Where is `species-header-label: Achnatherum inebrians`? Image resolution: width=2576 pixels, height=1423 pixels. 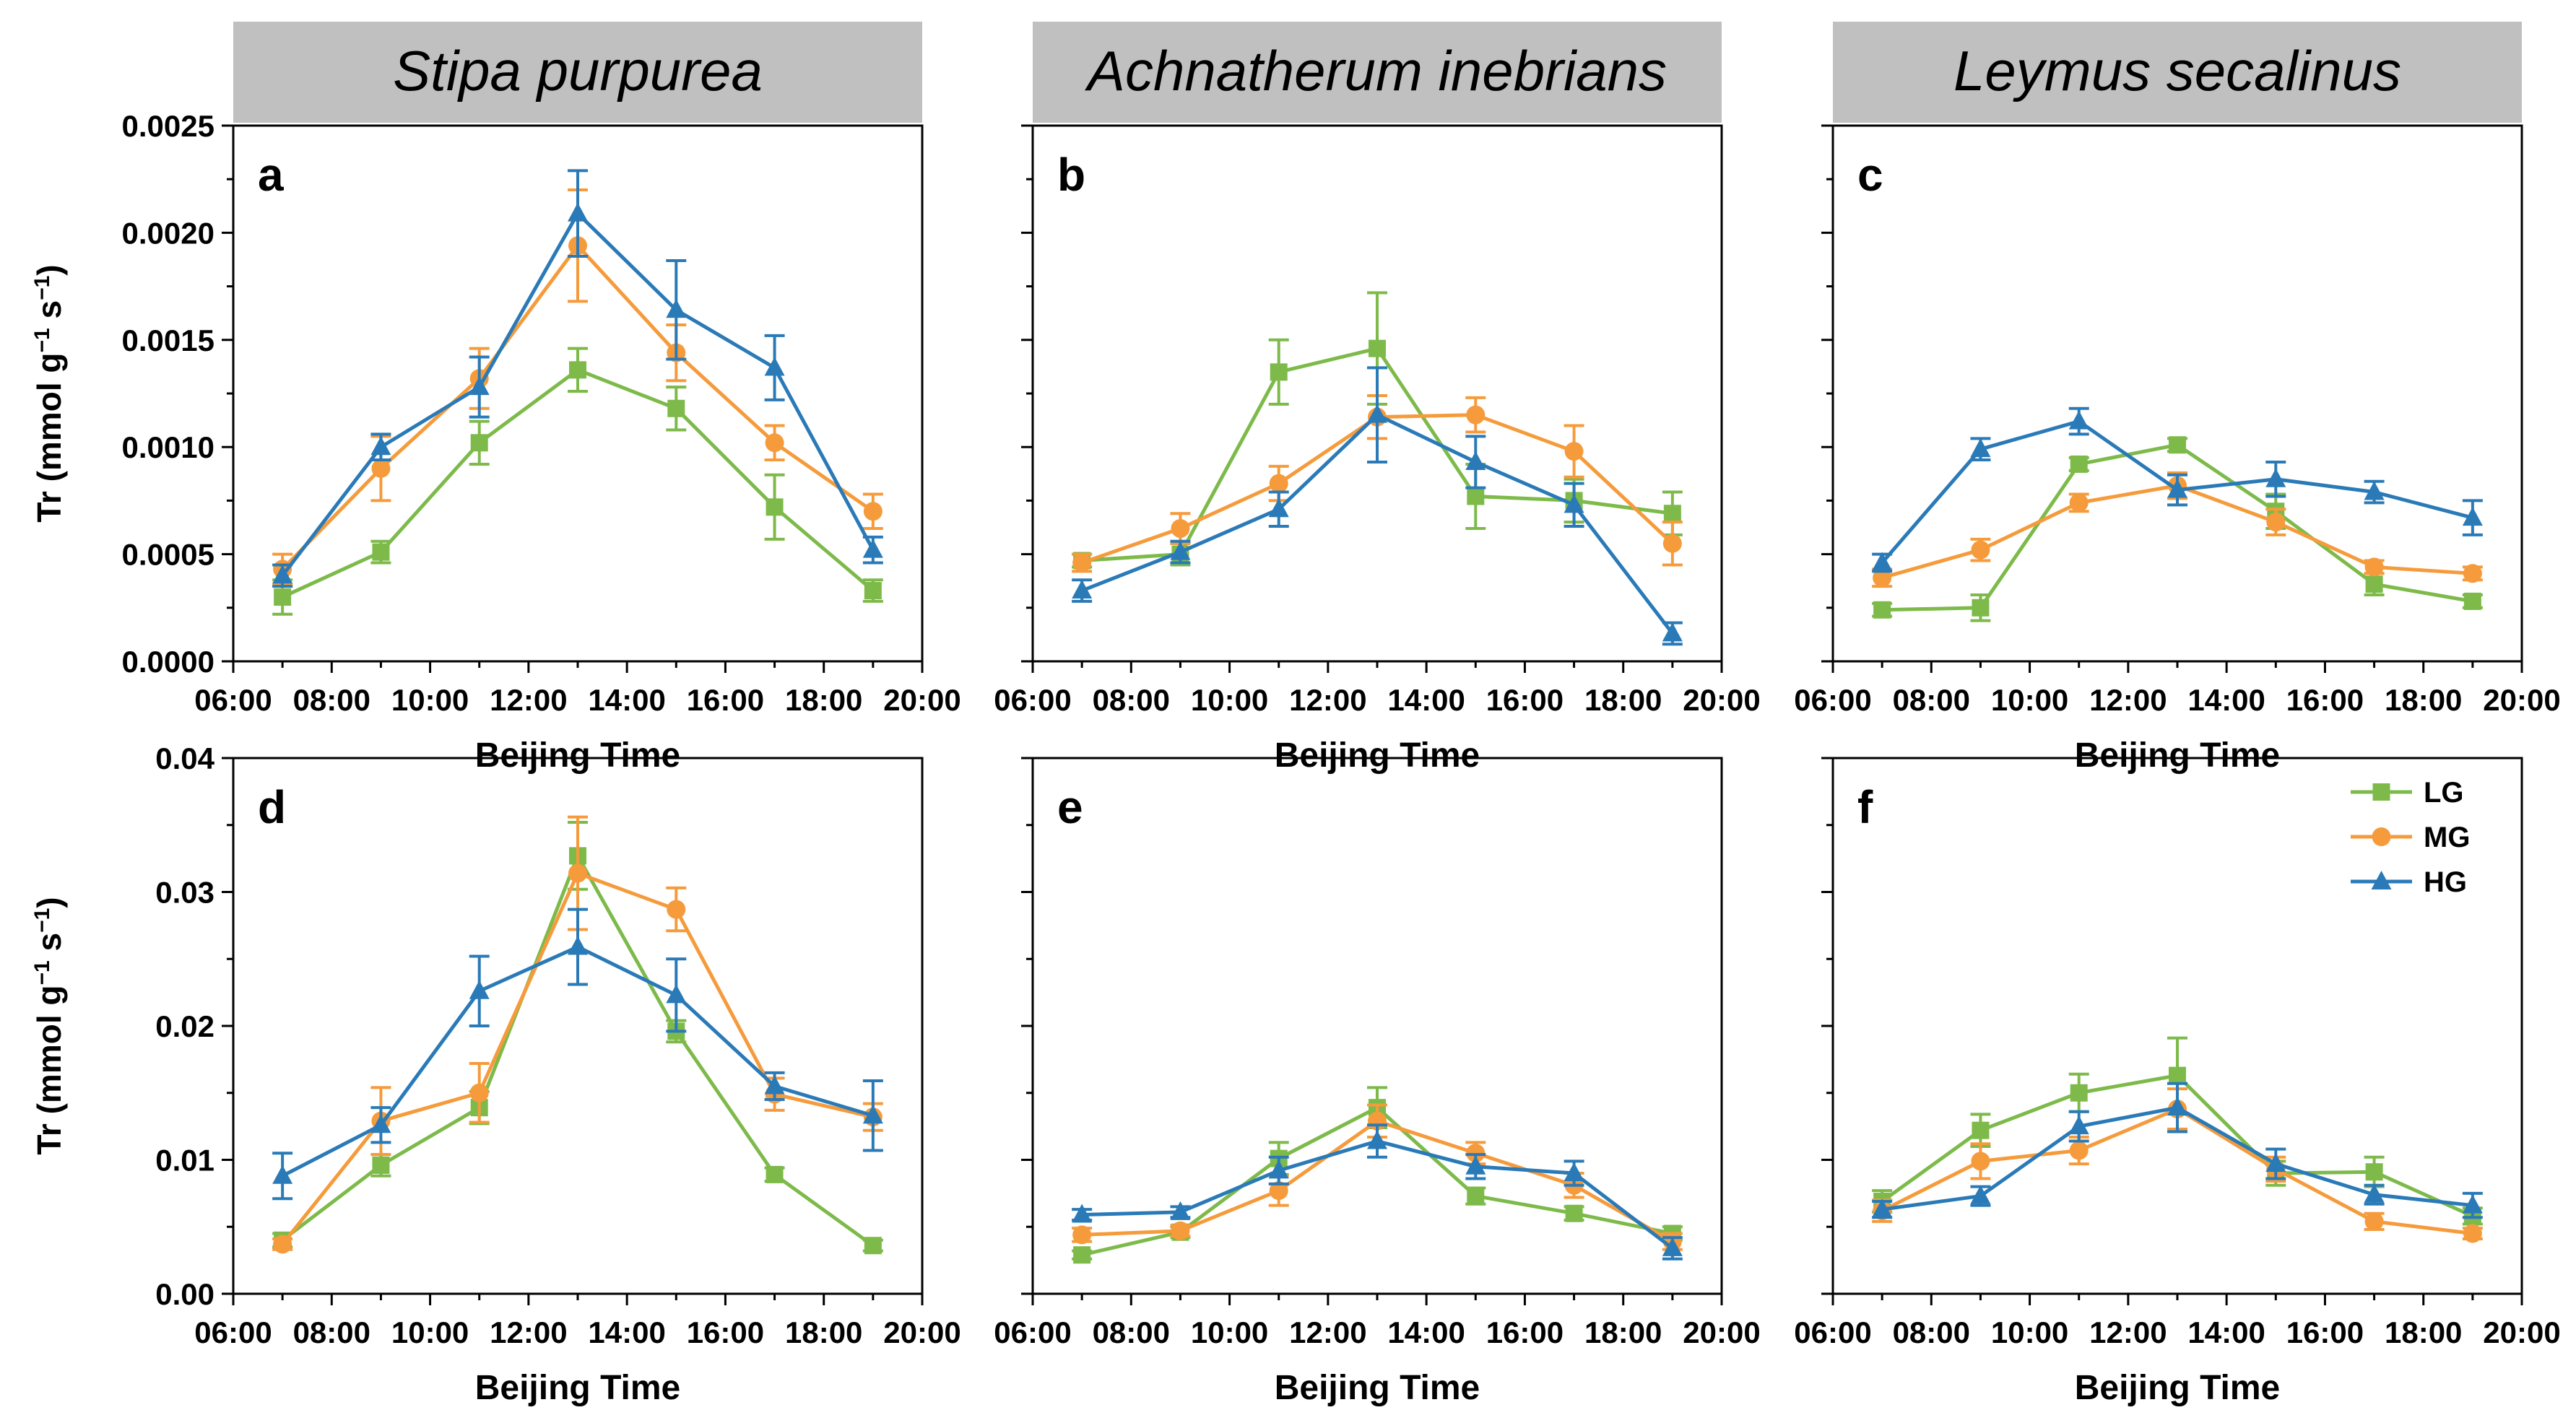
species-header-label: Achnatherum inebrians is located at coordinates (1376, 71).